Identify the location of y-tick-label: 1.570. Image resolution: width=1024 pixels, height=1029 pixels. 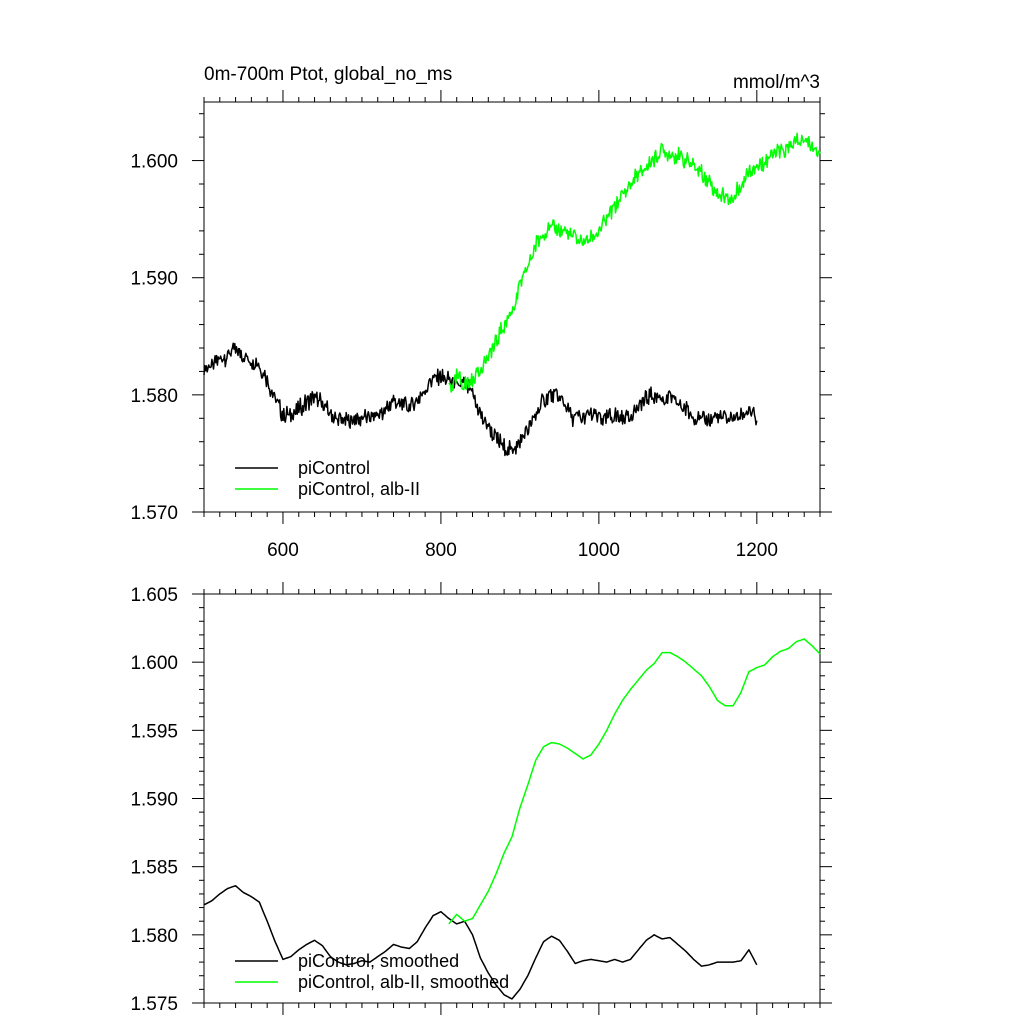
(154, 513).